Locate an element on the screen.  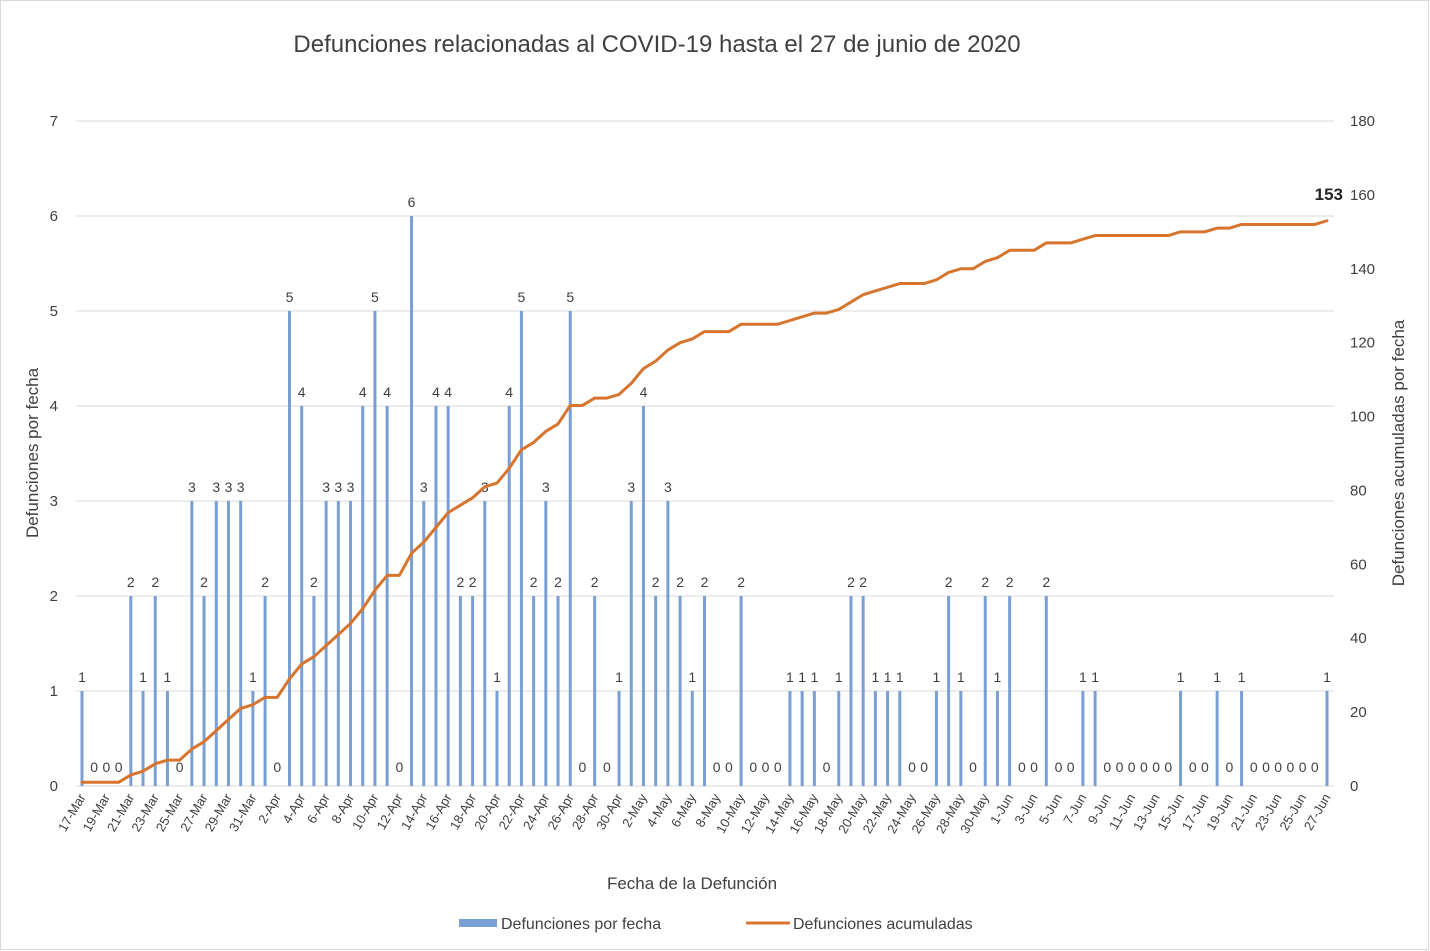
left-axis-tick-label: 0 is located at coordinates (54, 786).